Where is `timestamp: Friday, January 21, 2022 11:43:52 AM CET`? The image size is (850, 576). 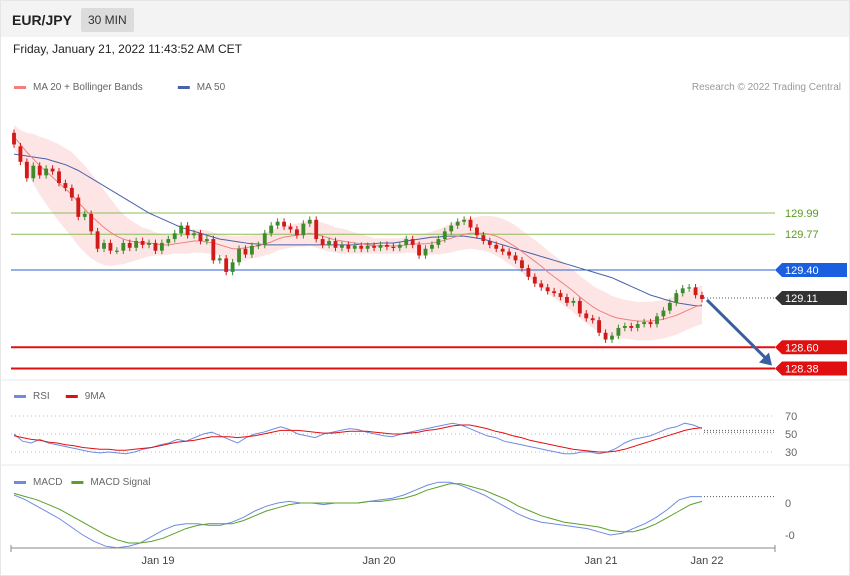 timestamp: Friday, January 21, 2022 11:43:52 AM CET is located at coordinates (128, 49).